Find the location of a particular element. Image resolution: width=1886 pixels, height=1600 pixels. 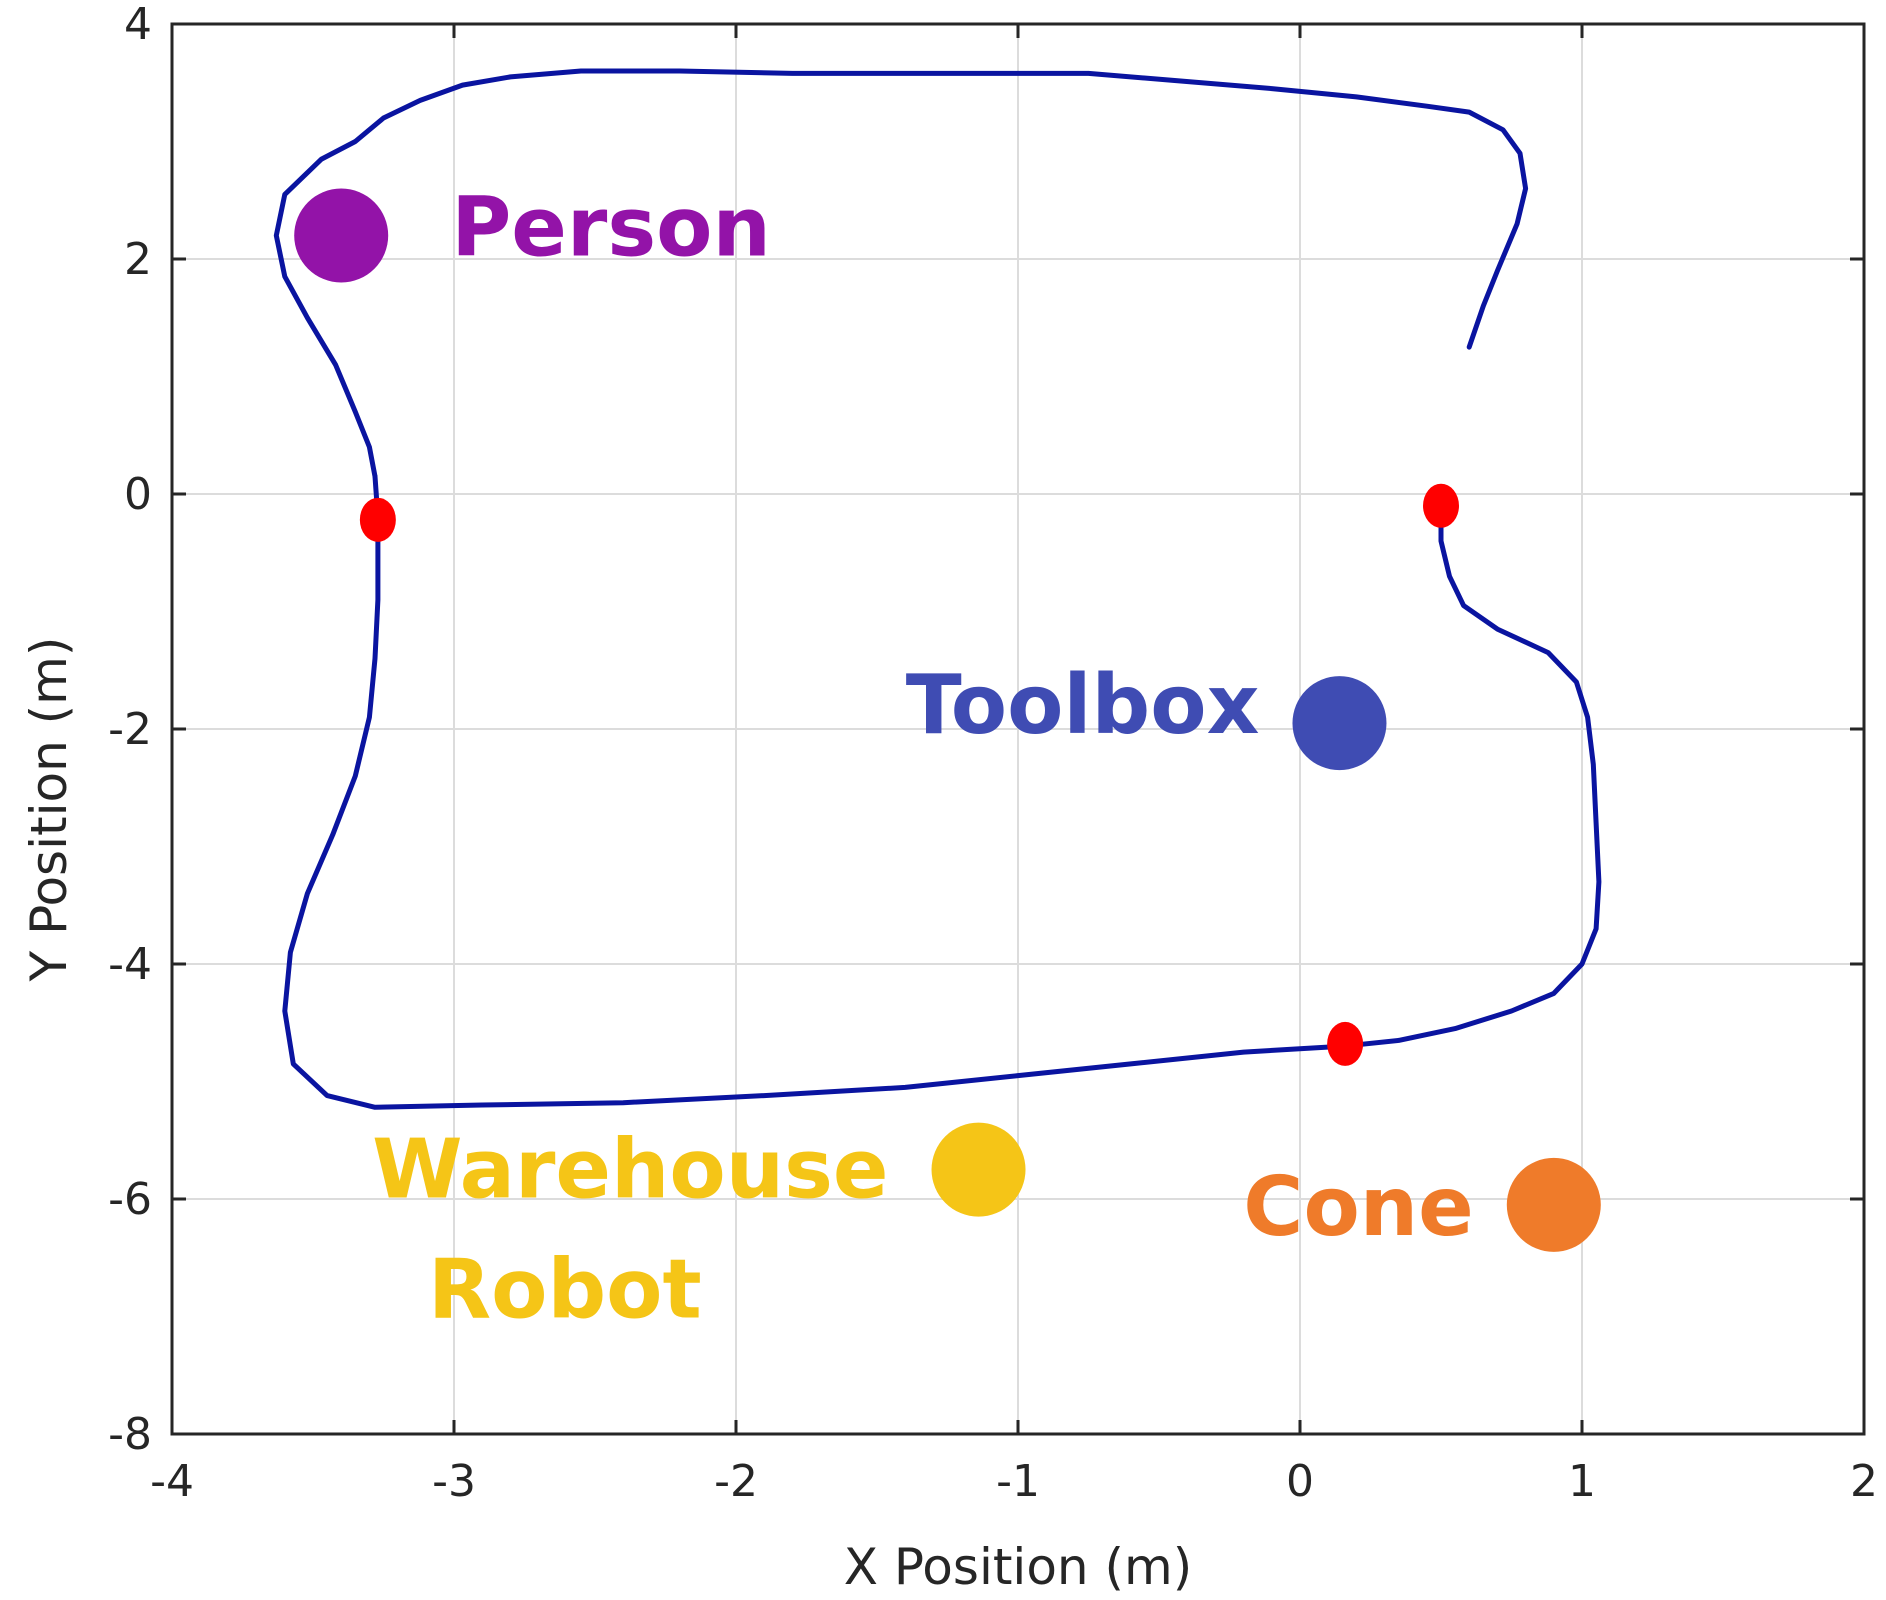

y-tick-label: 2 is located at coordinates (138, 259).